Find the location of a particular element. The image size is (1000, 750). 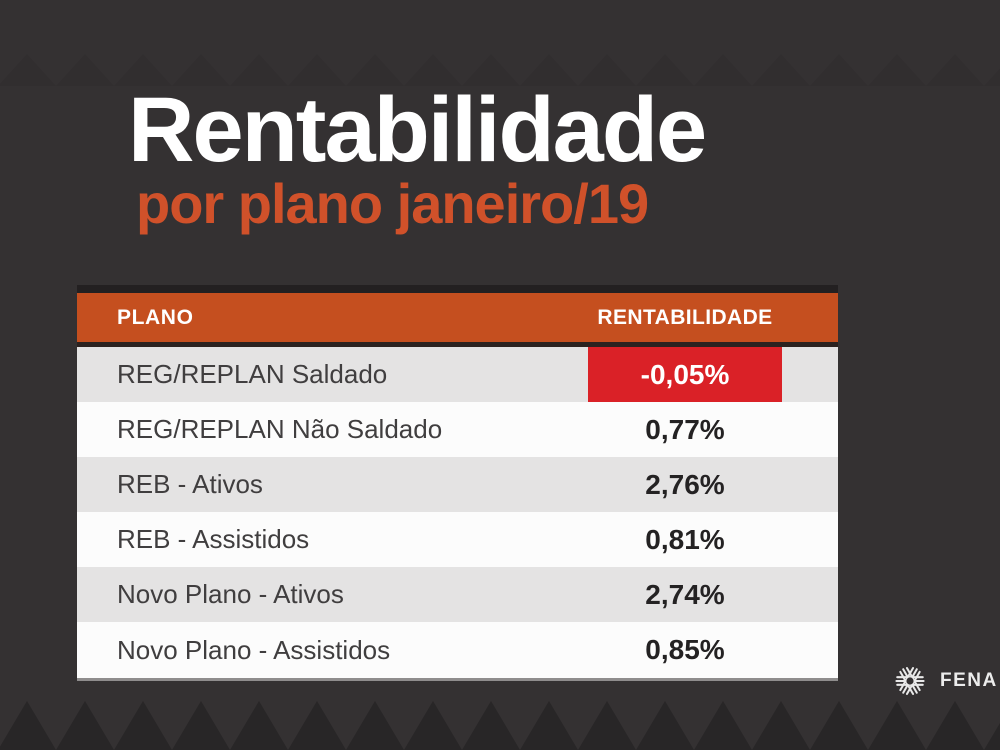

chevron-pattern-top is located at coordinates (500, 69).